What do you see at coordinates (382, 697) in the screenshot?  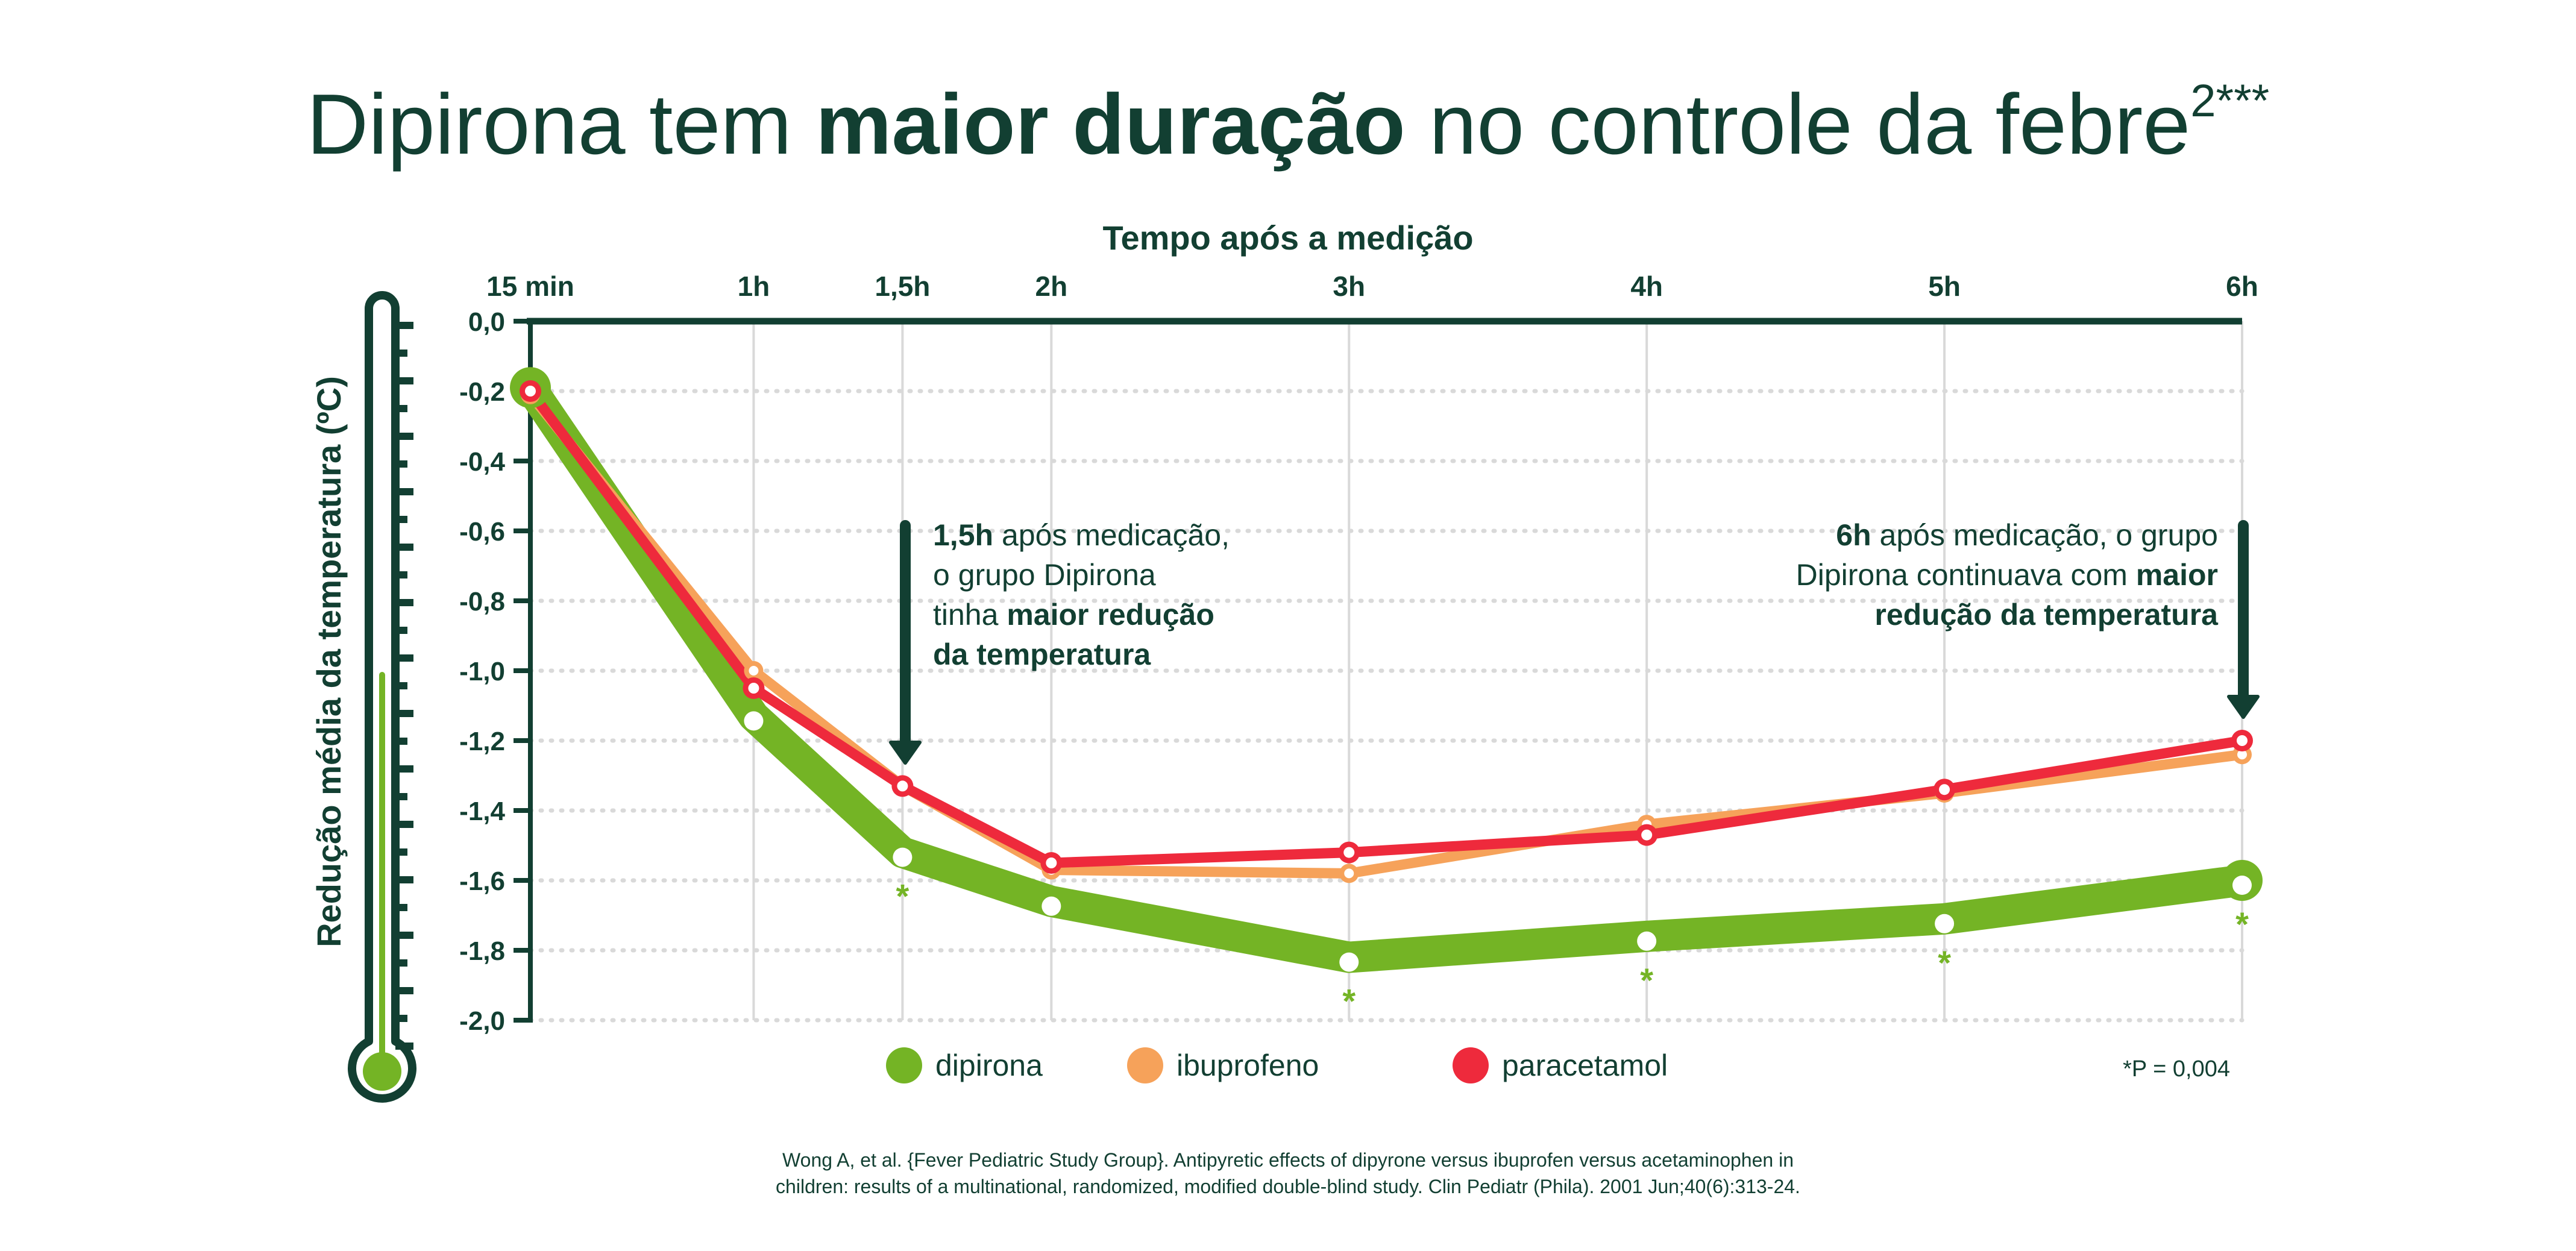 I see `thermometer-icon` at bounding box center [382, 697].